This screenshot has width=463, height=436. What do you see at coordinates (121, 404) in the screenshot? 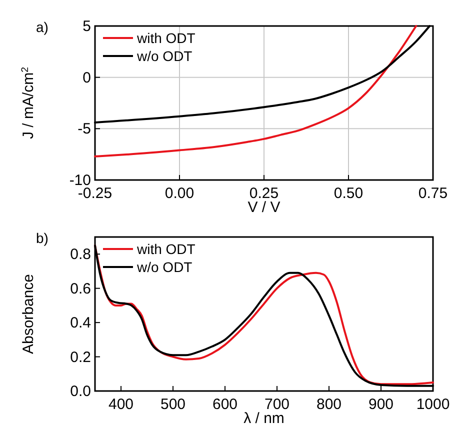
I see `x-tick-label: 400` at bounding box center [121, 404].